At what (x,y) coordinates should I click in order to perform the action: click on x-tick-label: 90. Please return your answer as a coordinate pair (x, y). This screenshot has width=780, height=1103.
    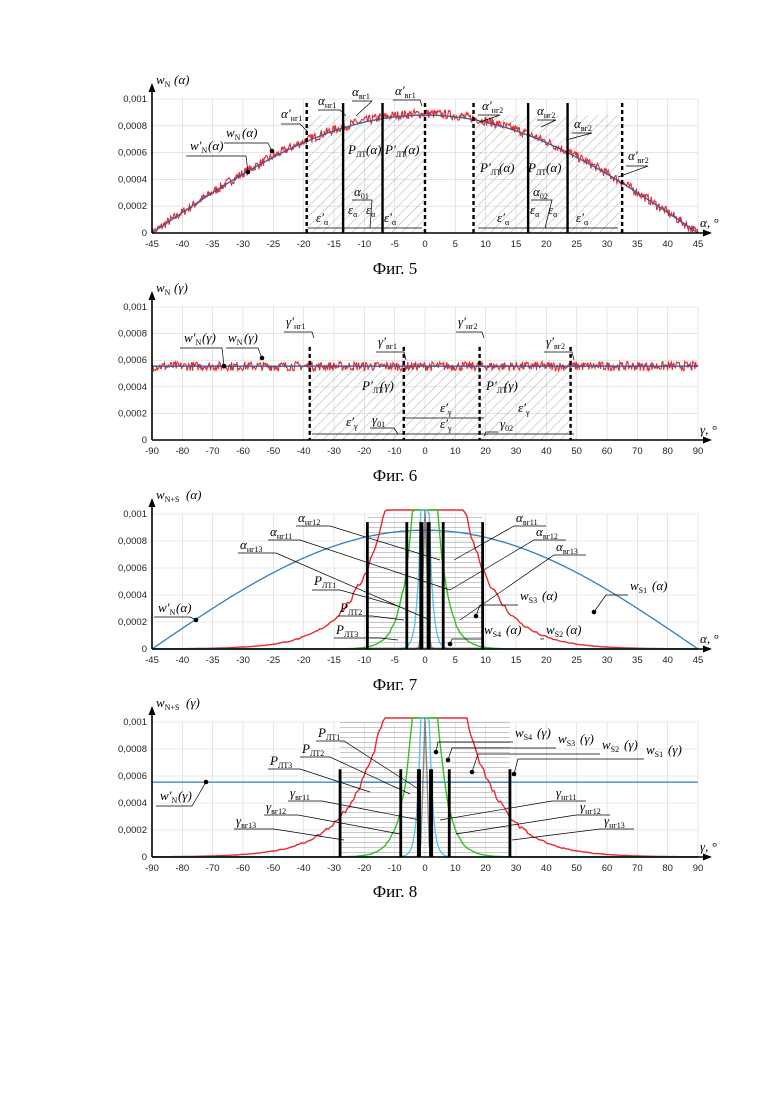
    Looking at the image, I should click on (698, 868).